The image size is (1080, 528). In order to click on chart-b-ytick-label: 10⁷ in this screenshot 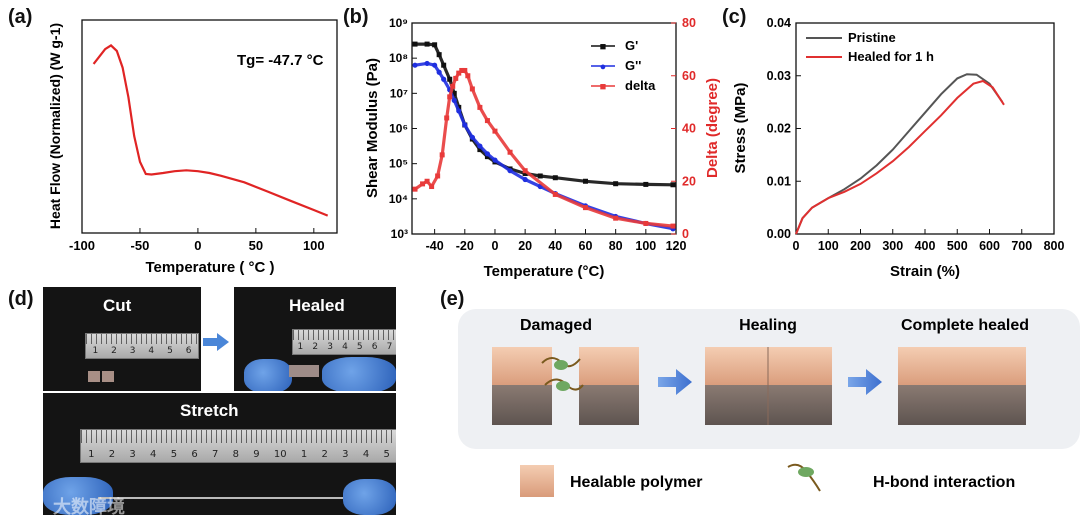, I will do `click(399, 93)`.